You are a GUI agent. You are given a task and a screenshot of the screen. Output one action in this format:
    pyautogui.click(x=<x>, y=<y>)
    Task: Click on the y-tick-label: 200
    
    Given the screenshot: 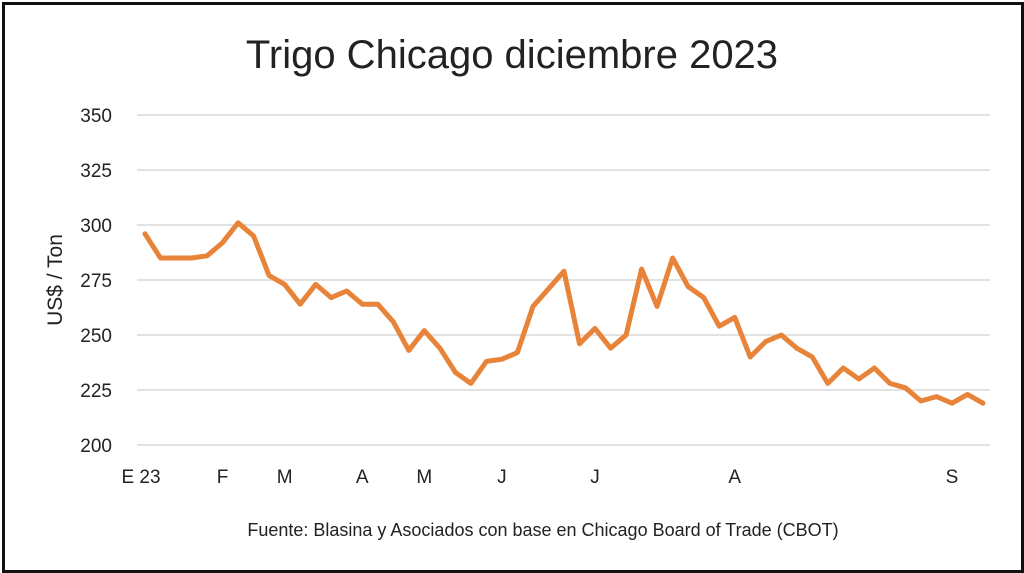 What is the action you would take?
    pyautogui.click(x=96, y=446)
    